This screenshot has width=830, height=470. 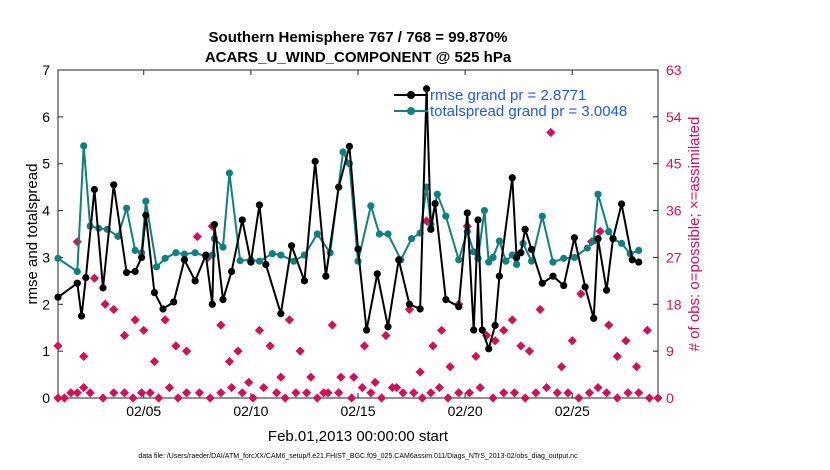 I want to click on y-tick-label: 4, so click(x=46, y=211).